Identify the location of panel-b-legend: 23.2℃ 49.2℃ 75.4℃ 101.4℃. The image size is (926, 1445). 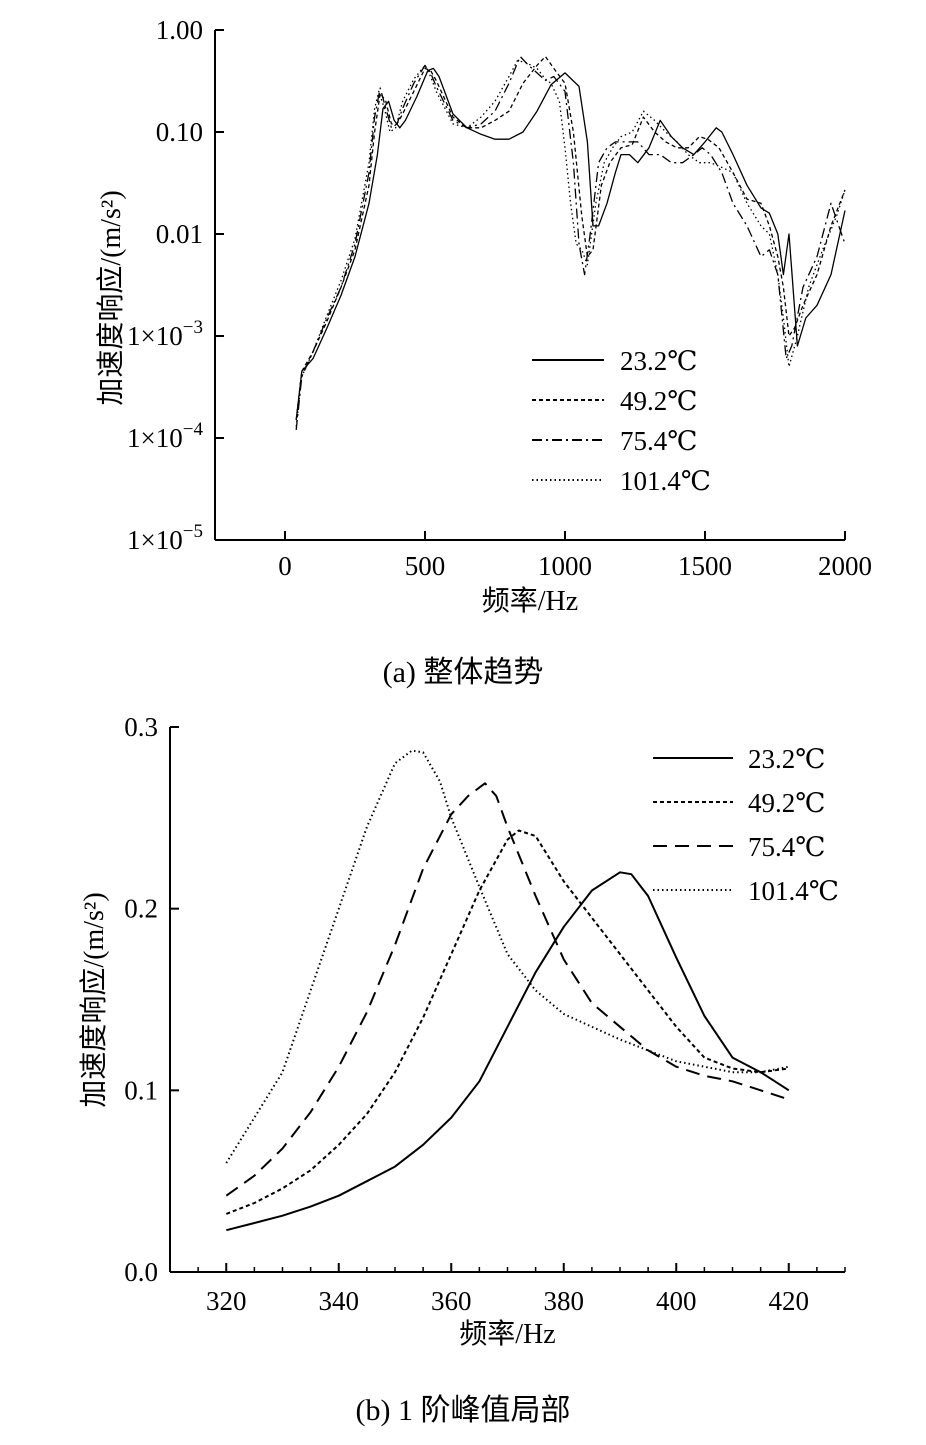
(746, 825).